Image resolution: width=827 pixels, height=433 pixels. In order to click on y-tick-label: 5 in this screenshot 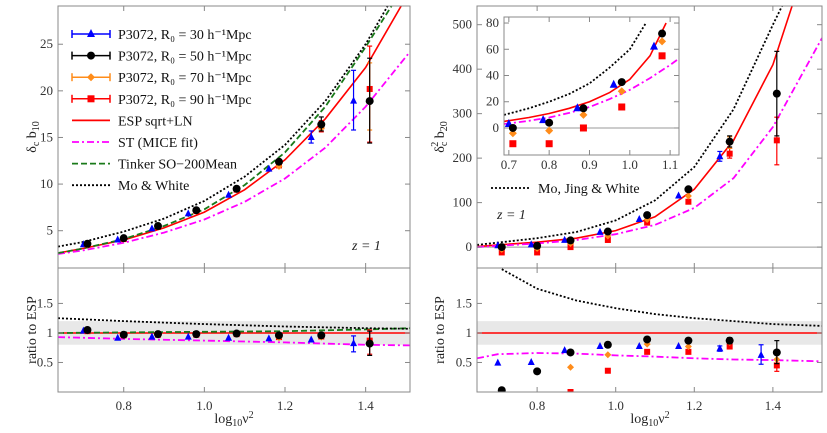, I will do `click(50, 230)`.